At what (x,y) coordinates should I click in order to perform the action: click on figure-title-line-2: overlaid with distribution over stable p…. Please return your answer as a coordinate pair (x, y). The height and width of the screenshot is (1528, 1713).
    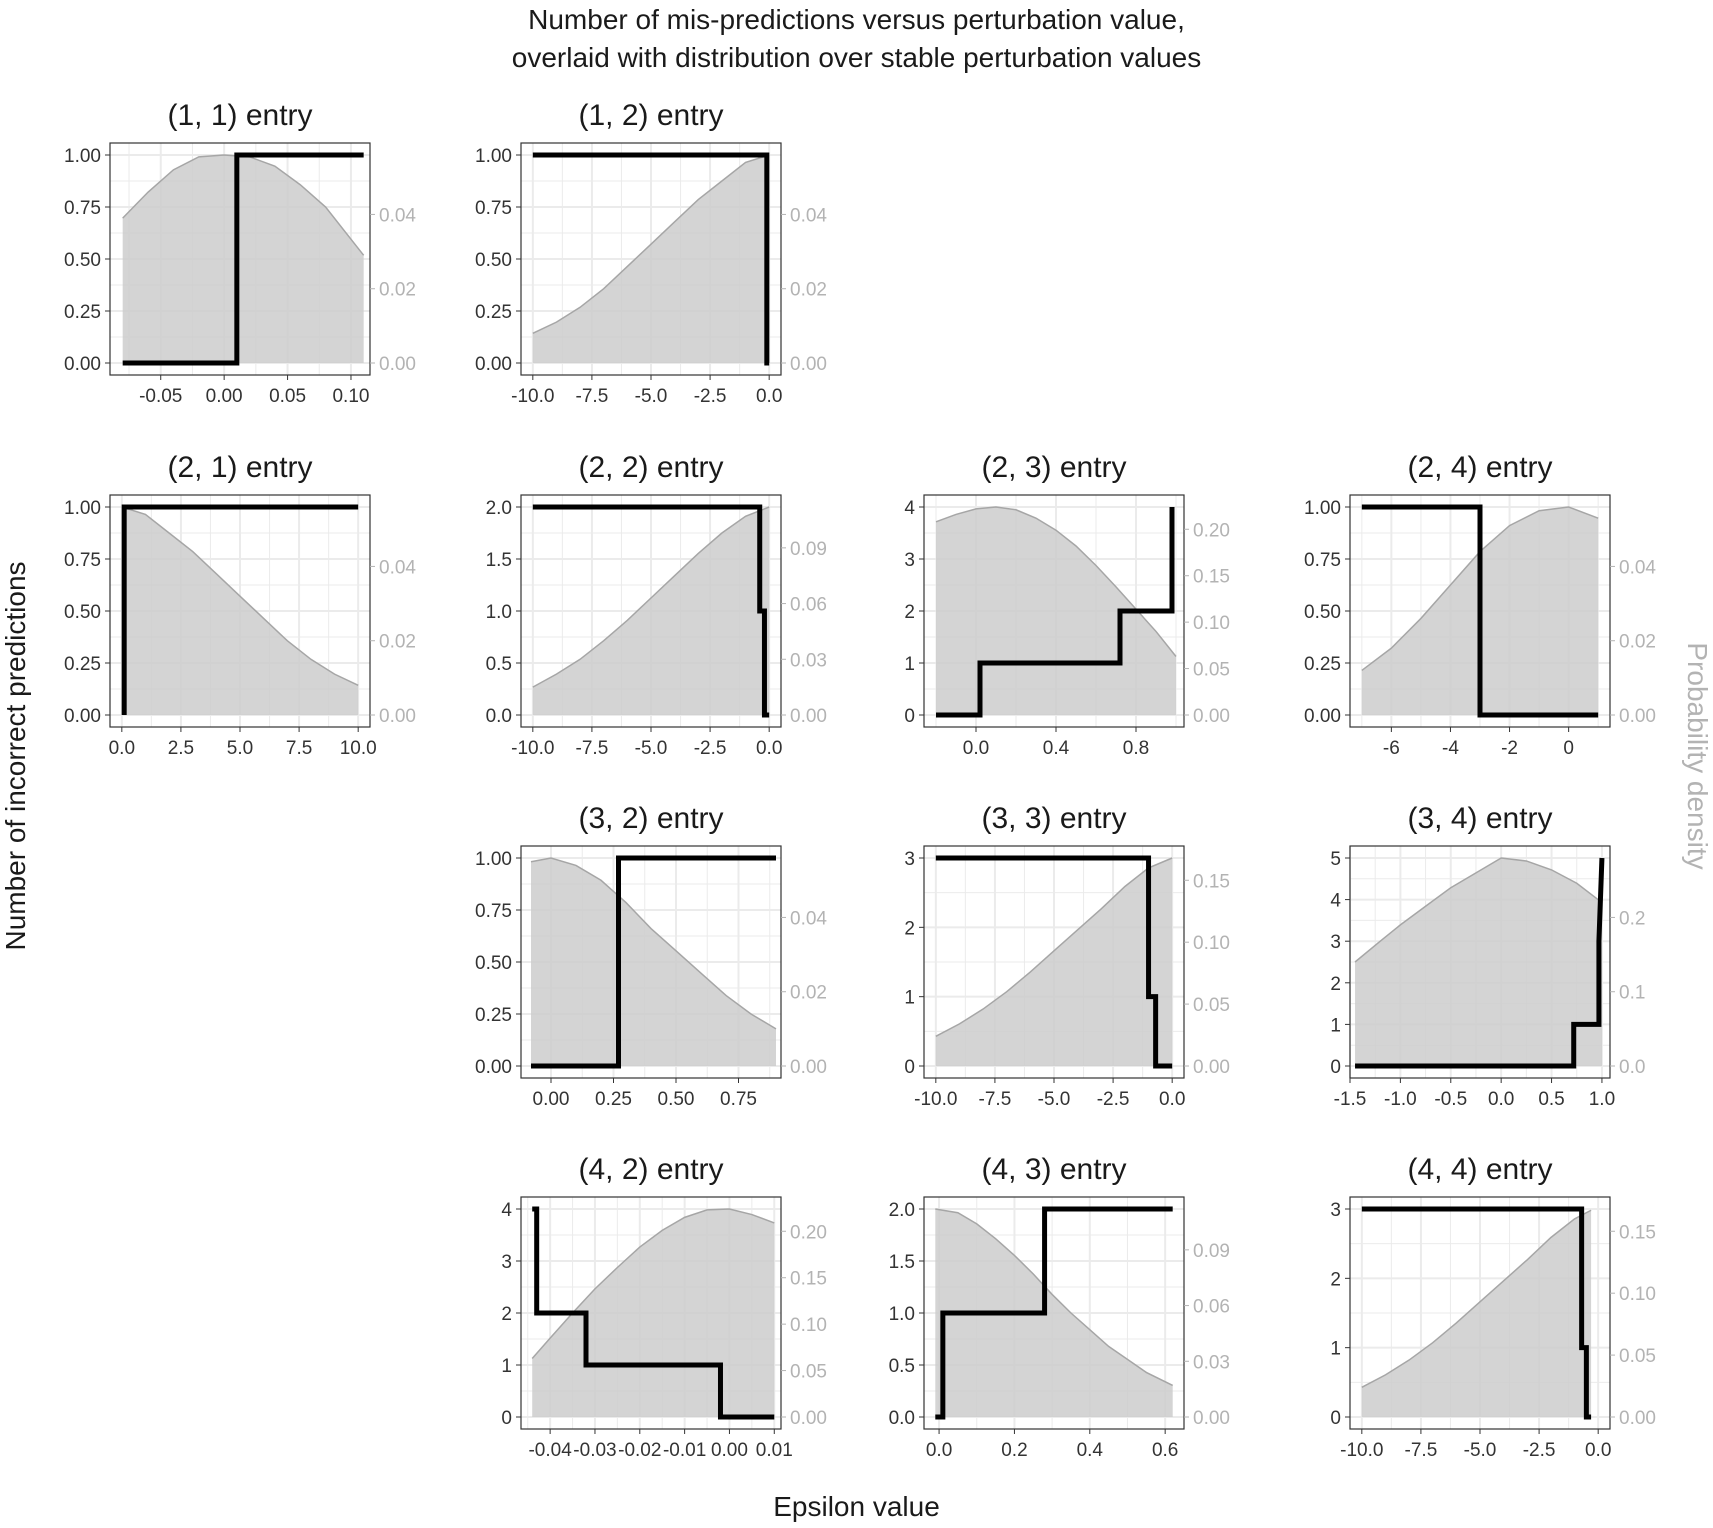
    Looking at the image, I should click on (856, 57).